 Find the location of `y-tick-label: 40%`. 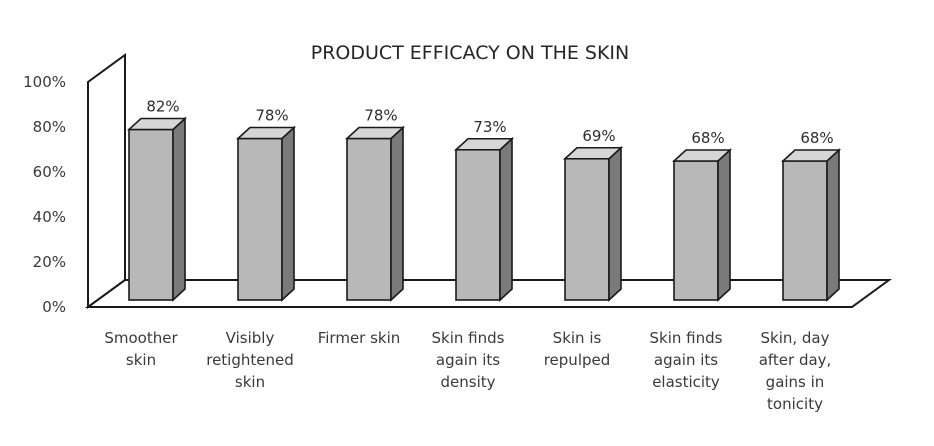

y-tick-label: 40% is located at coordinates (49, 217).